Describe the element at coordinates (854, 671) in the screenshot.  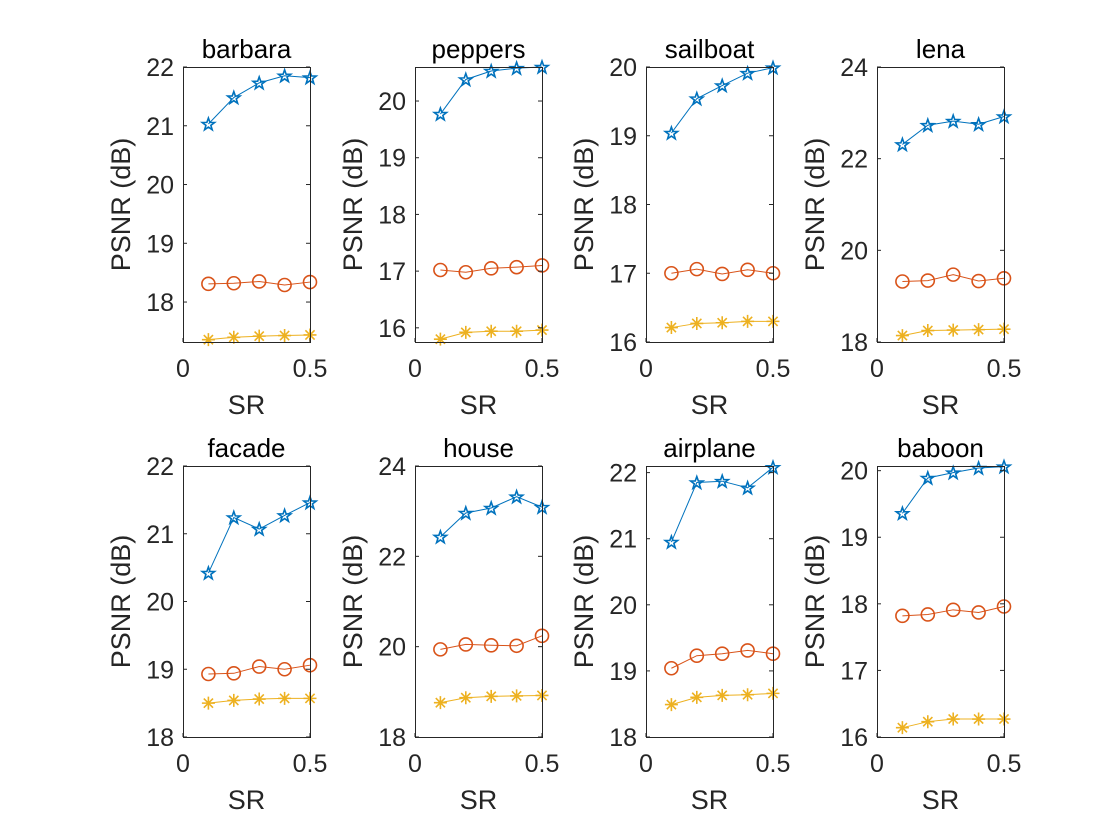
I see `y-tick-label: 17` at that location.